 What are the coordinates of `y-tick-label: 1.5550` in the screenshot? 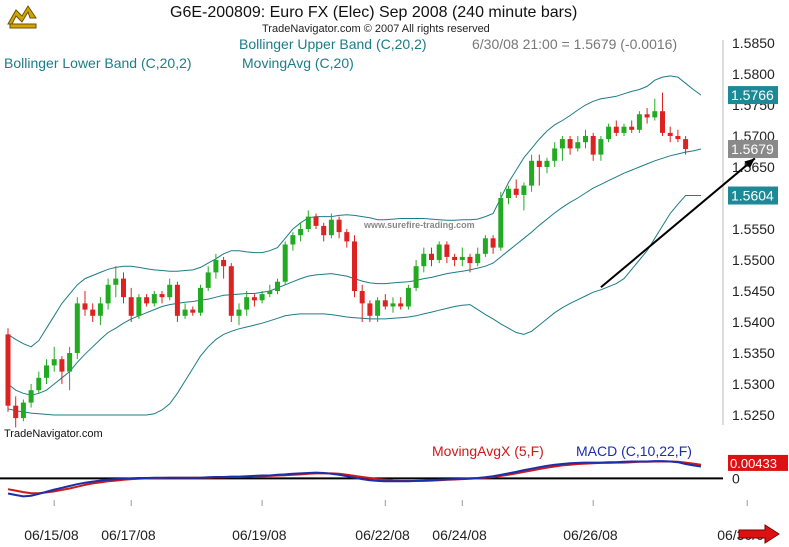 It's located at (753, 229).